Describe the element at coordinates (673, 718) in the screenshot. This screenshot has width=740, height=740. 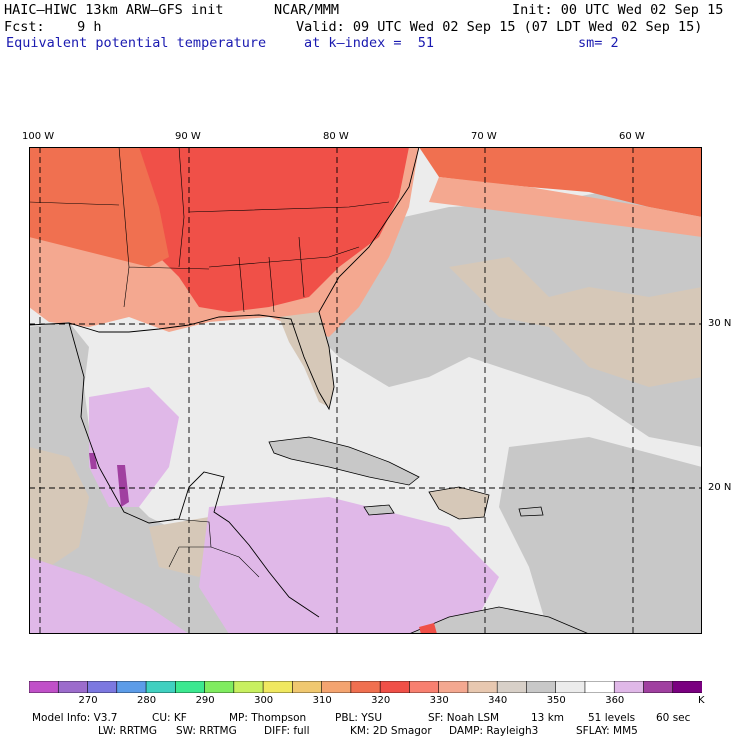
I see `footer-timestep: 60 sec` at that location.